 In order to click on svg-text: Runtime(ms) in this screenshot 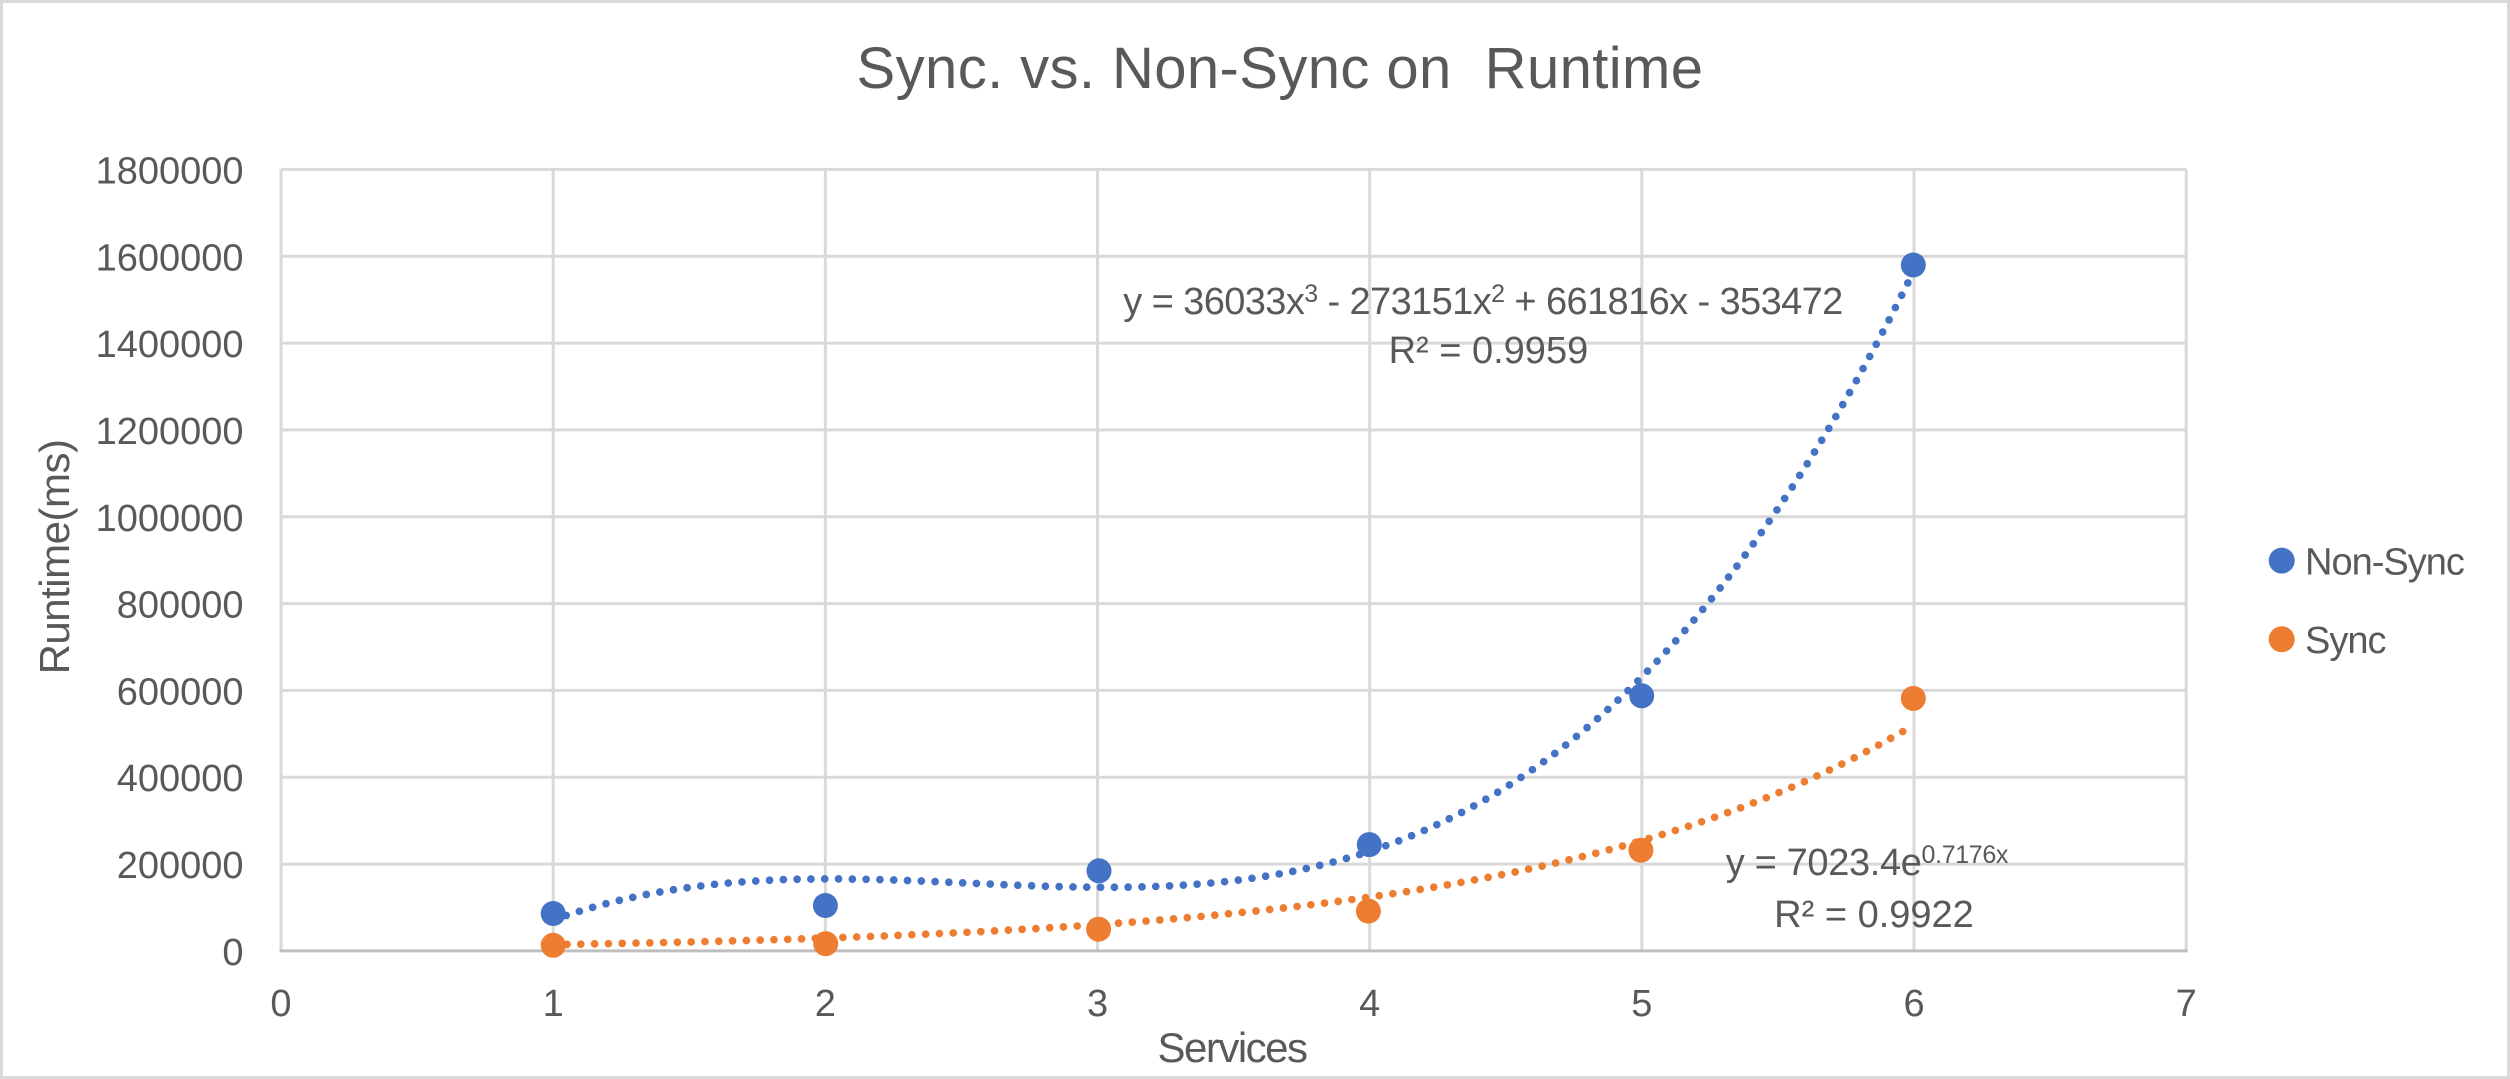, I will do `click(54, 557)`.